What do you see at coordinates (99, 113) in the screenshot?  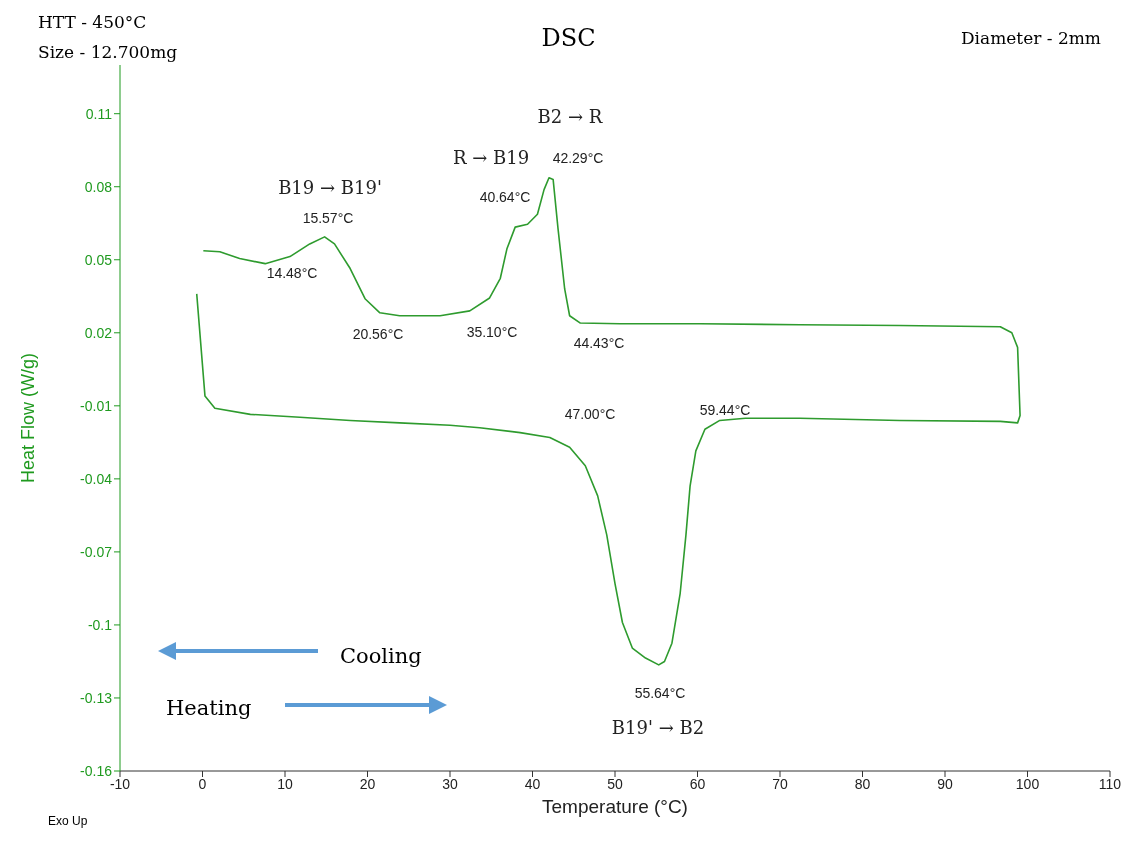 I see `y-tick-label: 0.11` at bounding box center [99, 113].